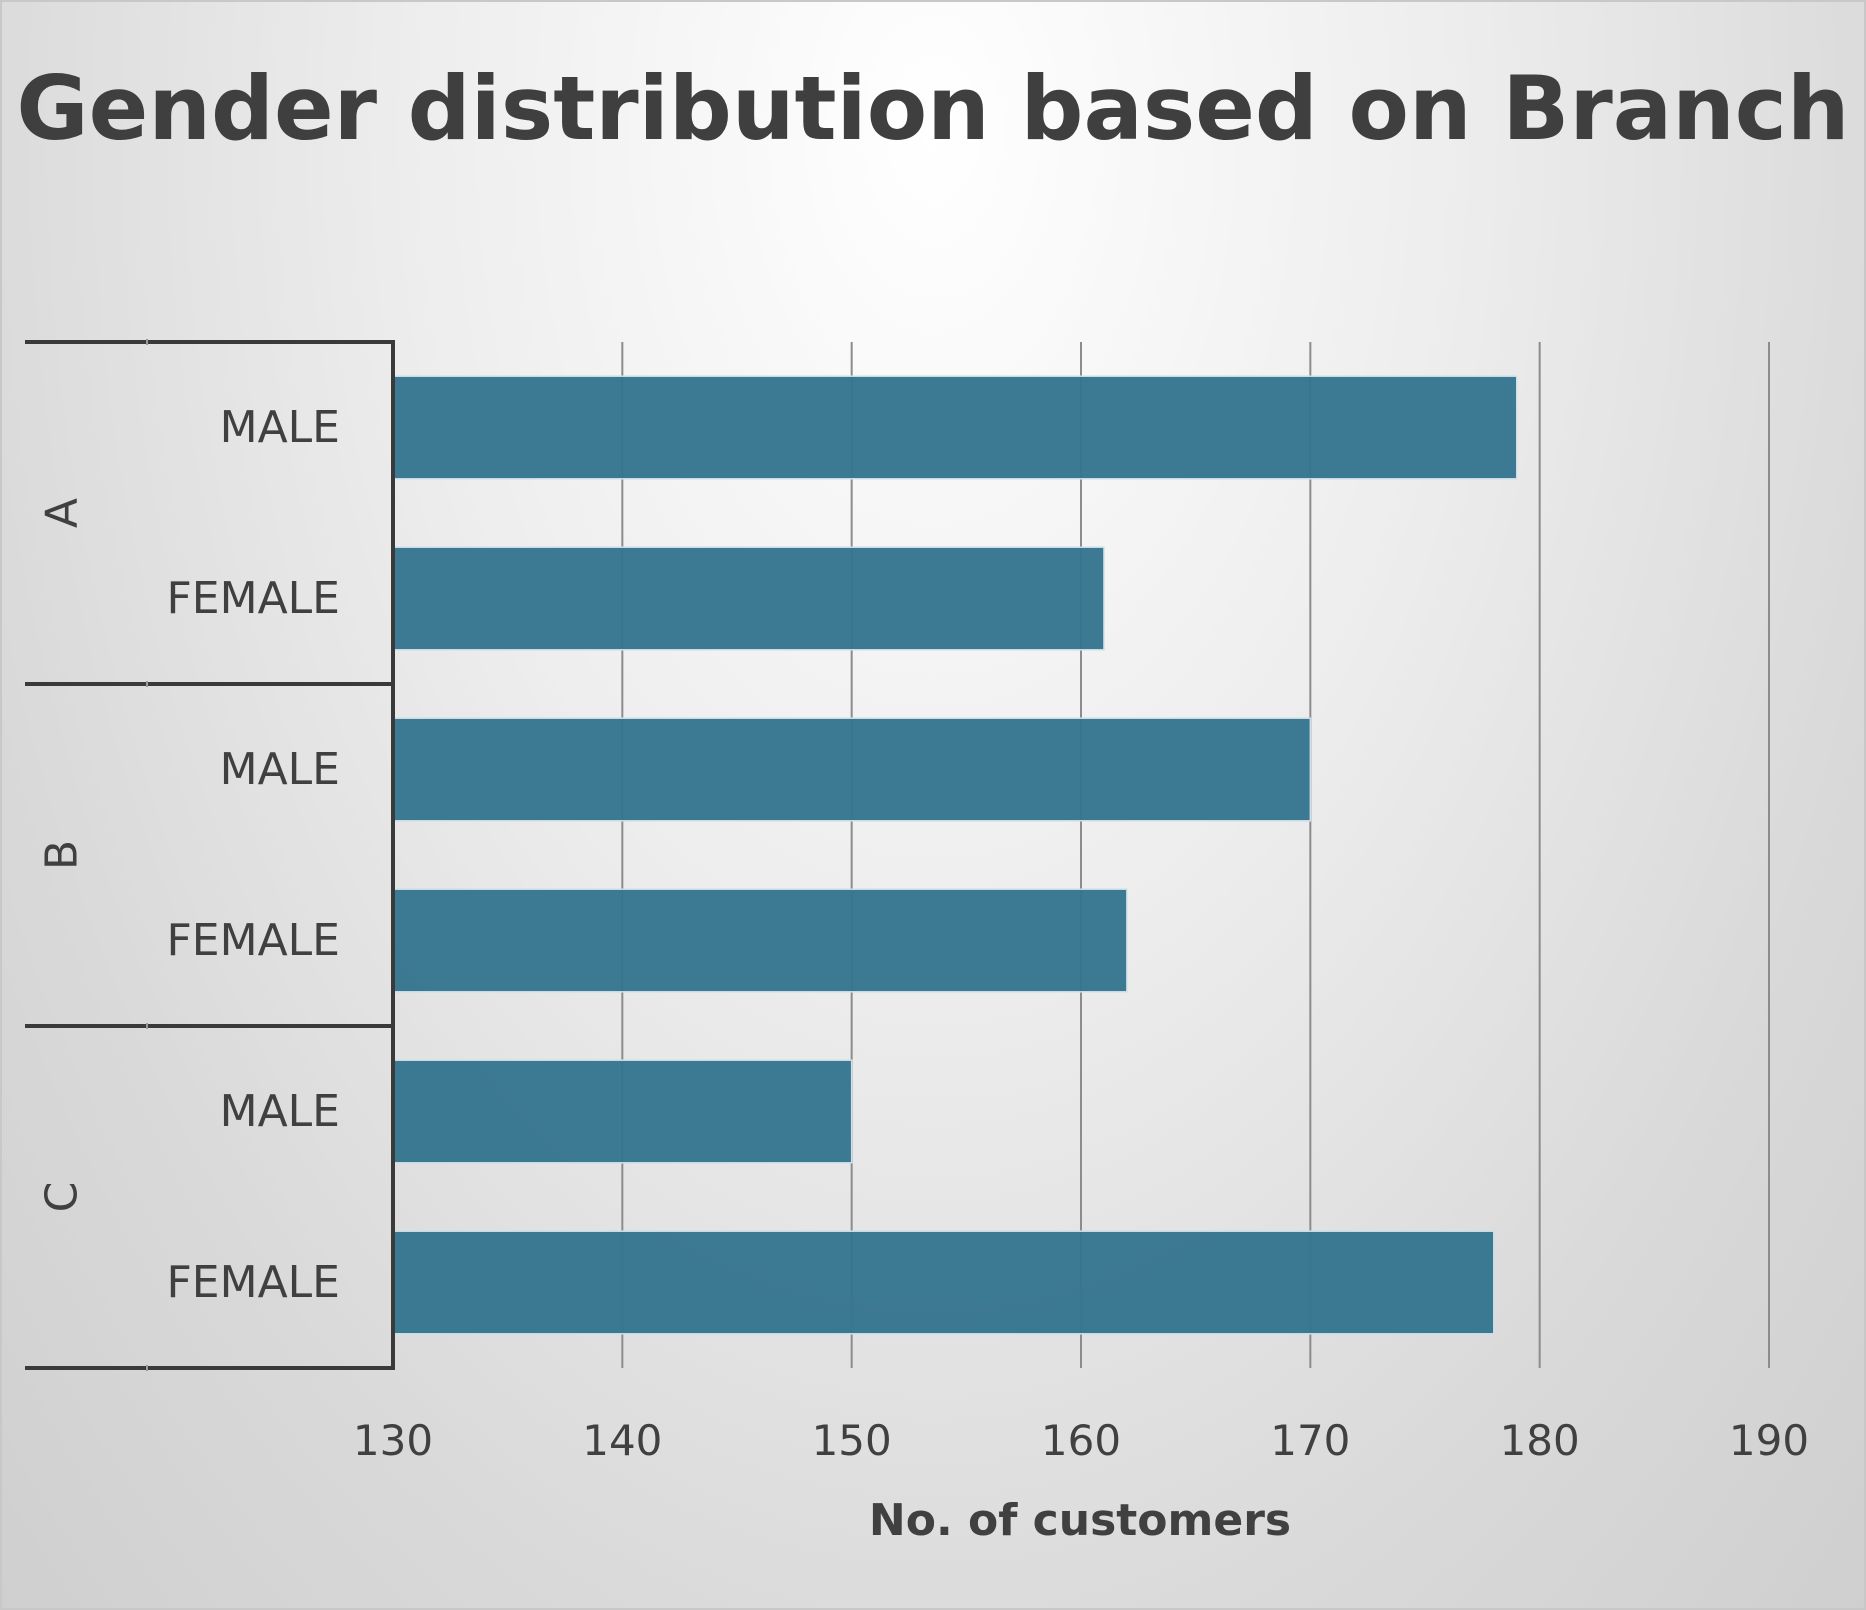 Image resolution: width=1866 pixels, height=1610 pixels. I want to click on bar-c-male, so click(622, 1111).